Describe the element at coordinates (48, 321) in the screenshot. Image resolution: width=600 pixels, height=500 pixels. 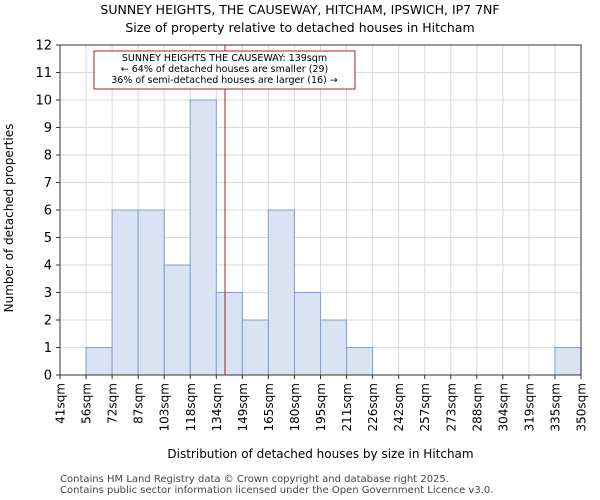
I see `y-tick-label: 2` at that location.